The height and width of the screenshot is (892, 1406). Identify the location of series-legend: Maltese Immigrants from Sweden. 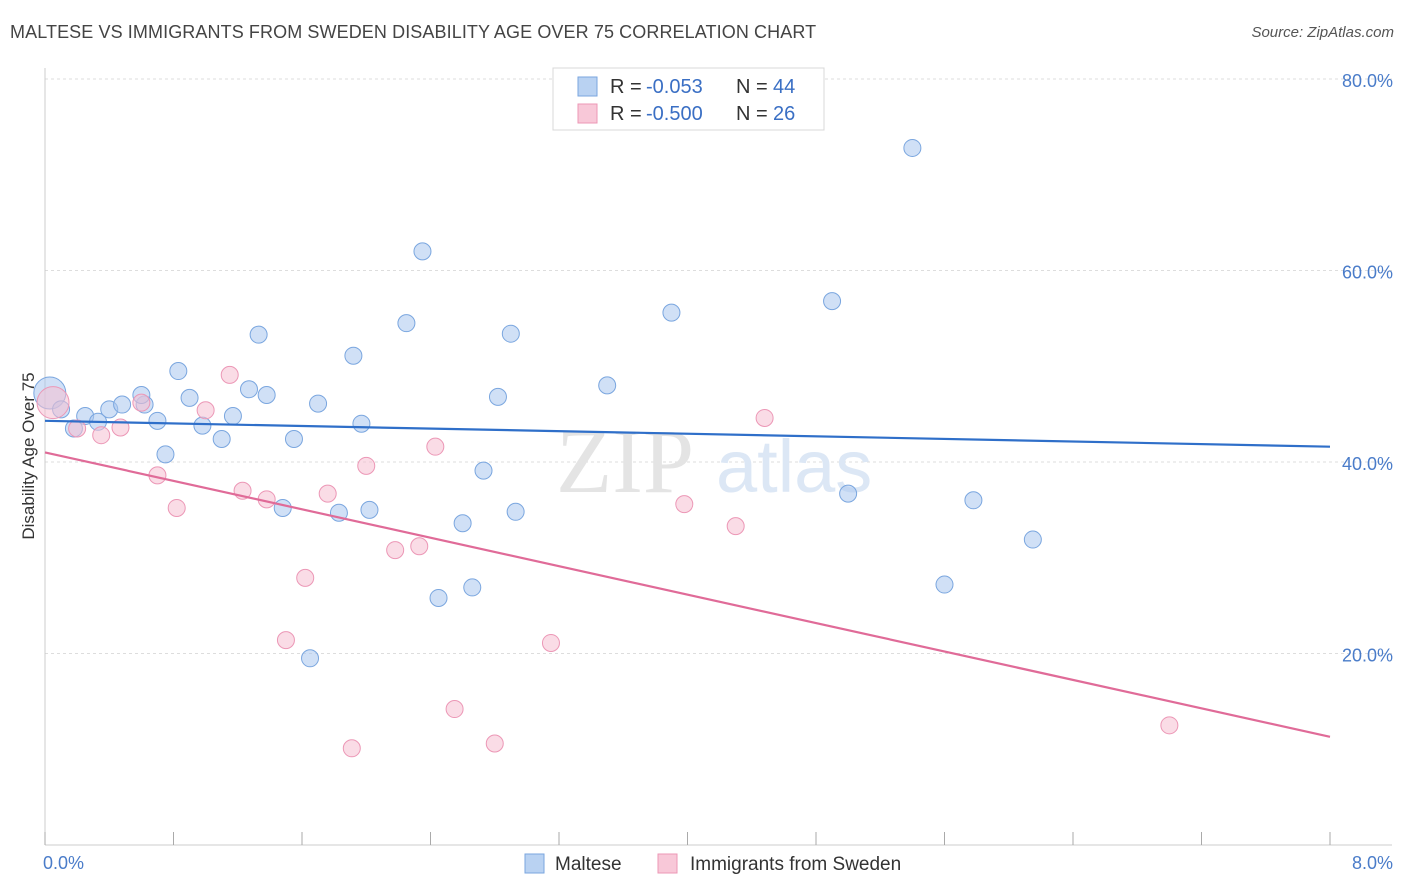
(712, 864).